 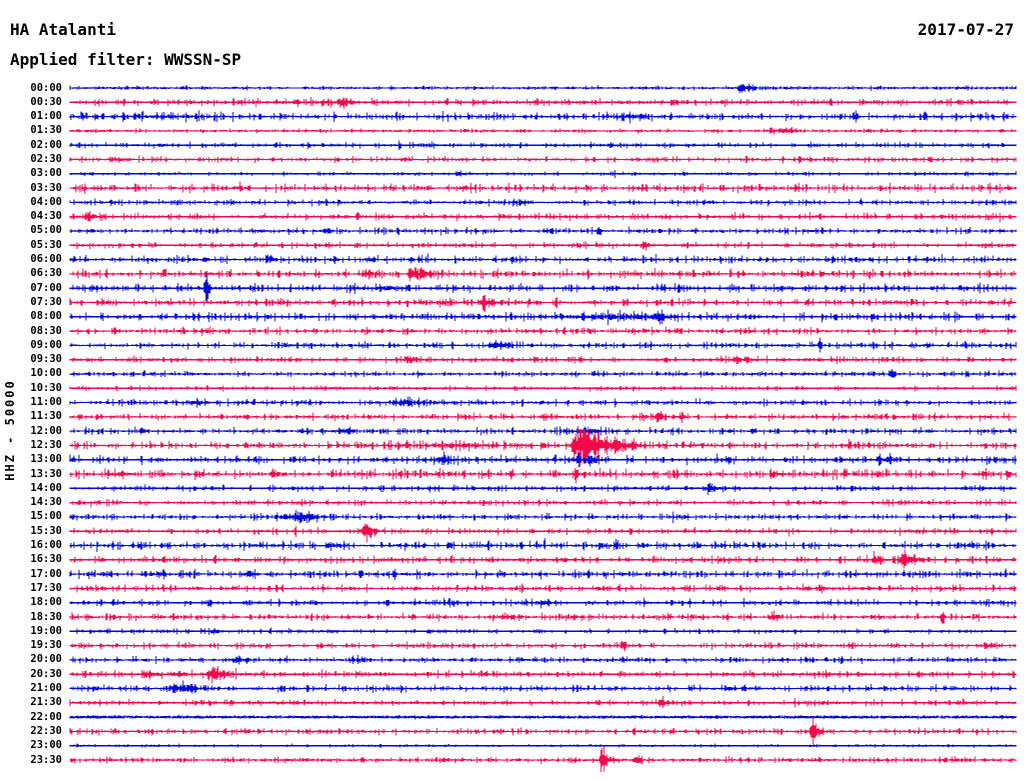 What do you see at coordinates (46, 502) in the screenshot?
I see `trace-time-label: 14:30` at bounding box center [46, 502].